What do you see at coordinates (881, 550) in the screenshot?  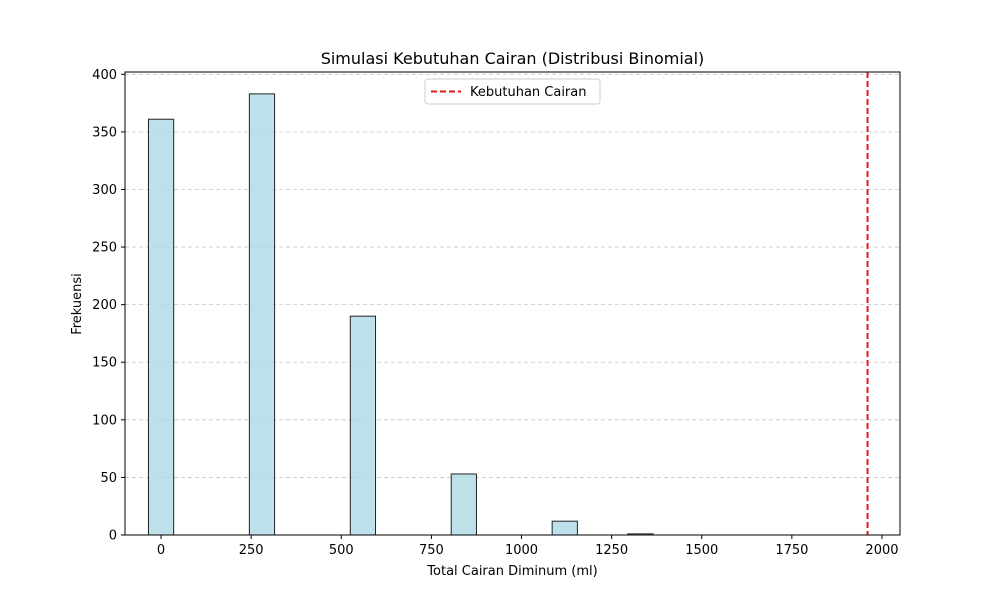 I see `x-tick-label: 2000` at bounding box center [881, 550].